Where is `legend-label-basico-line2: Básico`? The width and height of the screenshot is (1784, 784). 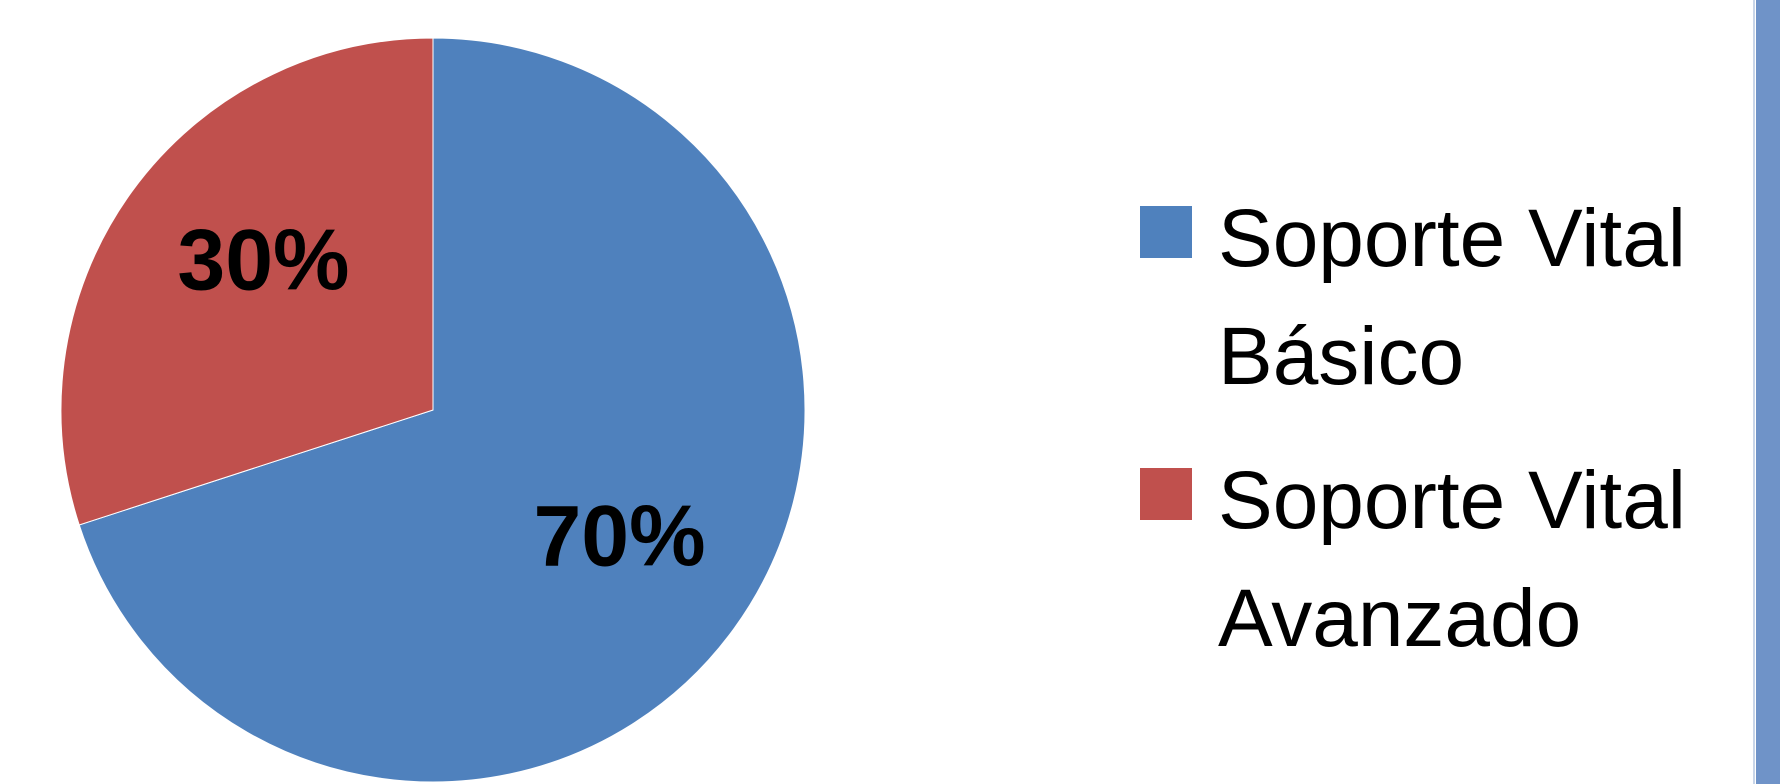
legend-label-basico-line2: Básico is located at coordinates (1341, 356).